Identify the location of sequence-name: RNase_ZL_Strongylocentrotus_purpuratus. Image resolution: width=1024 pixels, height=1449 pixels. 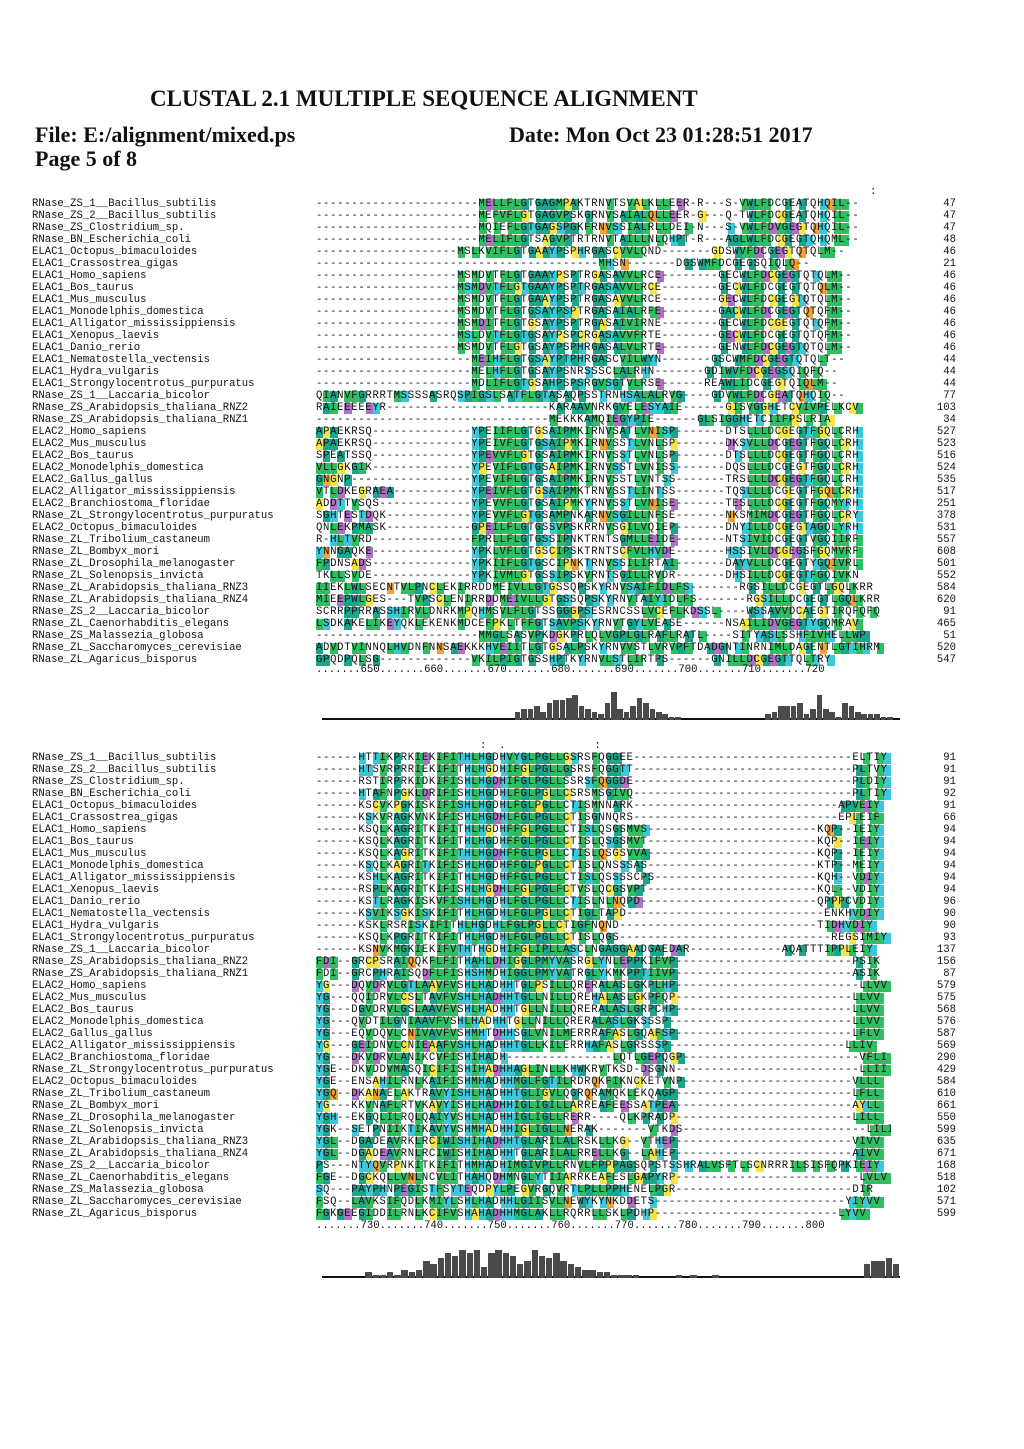
(153, 1070).